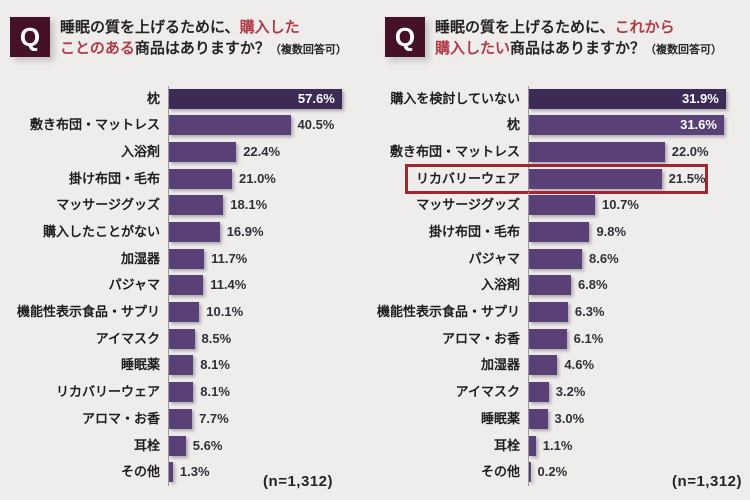  What do you see at coordinates (271, 339) in the screenshot?
I see `bar-track: 8.5%` at bounding box center [271, 339].